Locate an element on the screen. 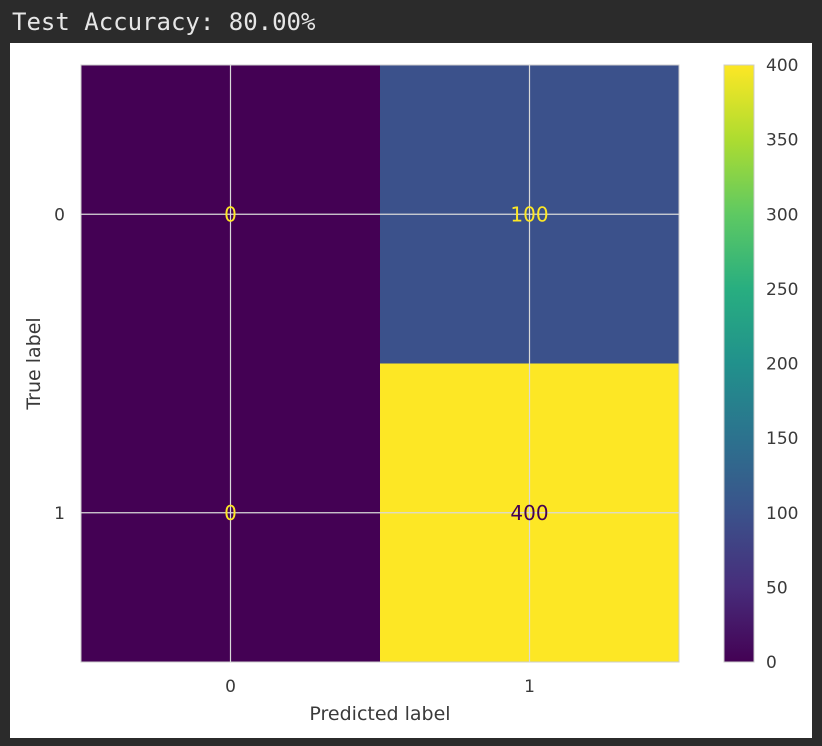 This screenshot has height=746, width=822. y-tick-label-1: 1 is located at coordinates (59, 514).